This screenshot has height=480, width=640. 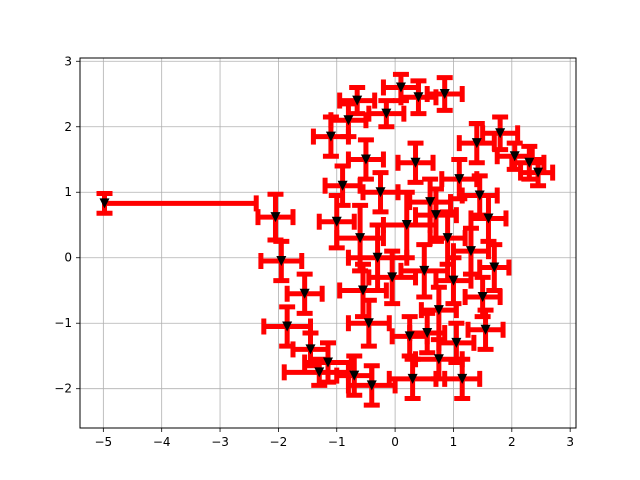 I want to click on y-tick-label: −1, so click(x=63, y=323).